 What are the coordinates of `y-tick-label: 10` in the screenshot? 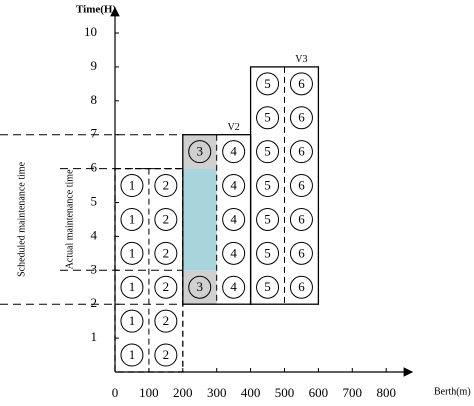 It's located at (90, 31).